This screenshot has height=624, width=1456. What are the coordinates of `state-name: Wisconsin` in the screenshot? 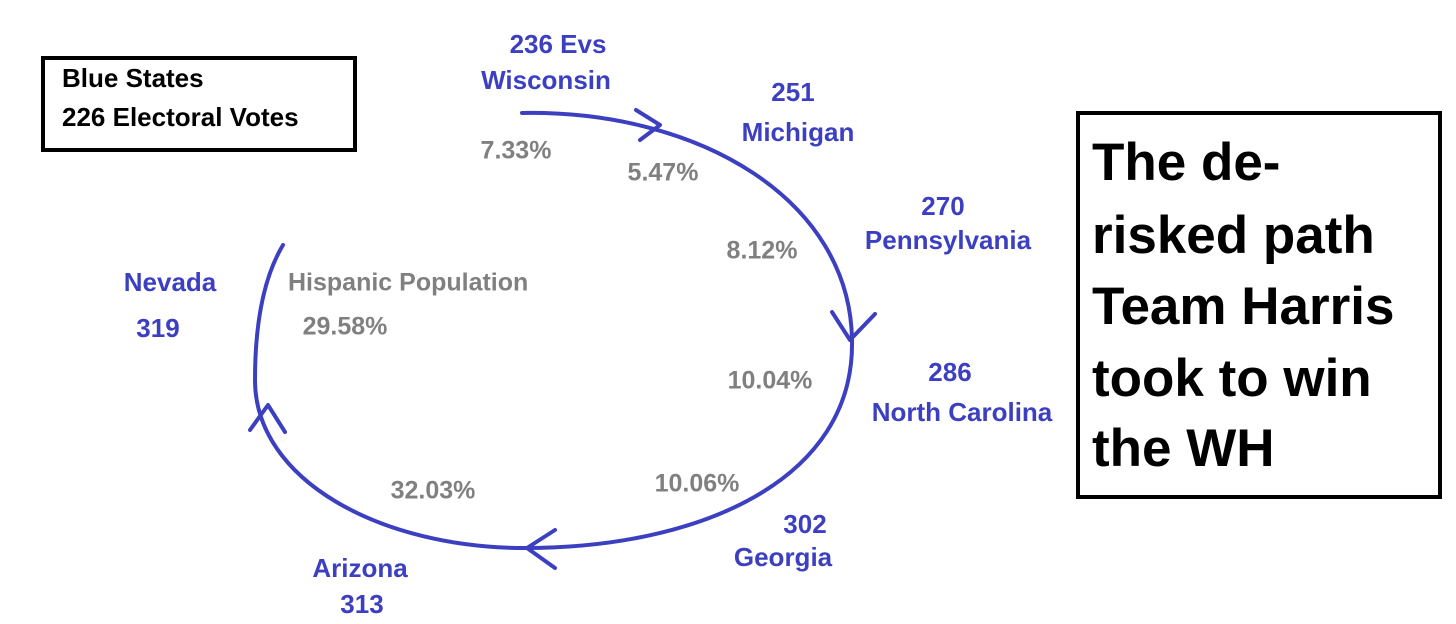 It's located at (546, 80).